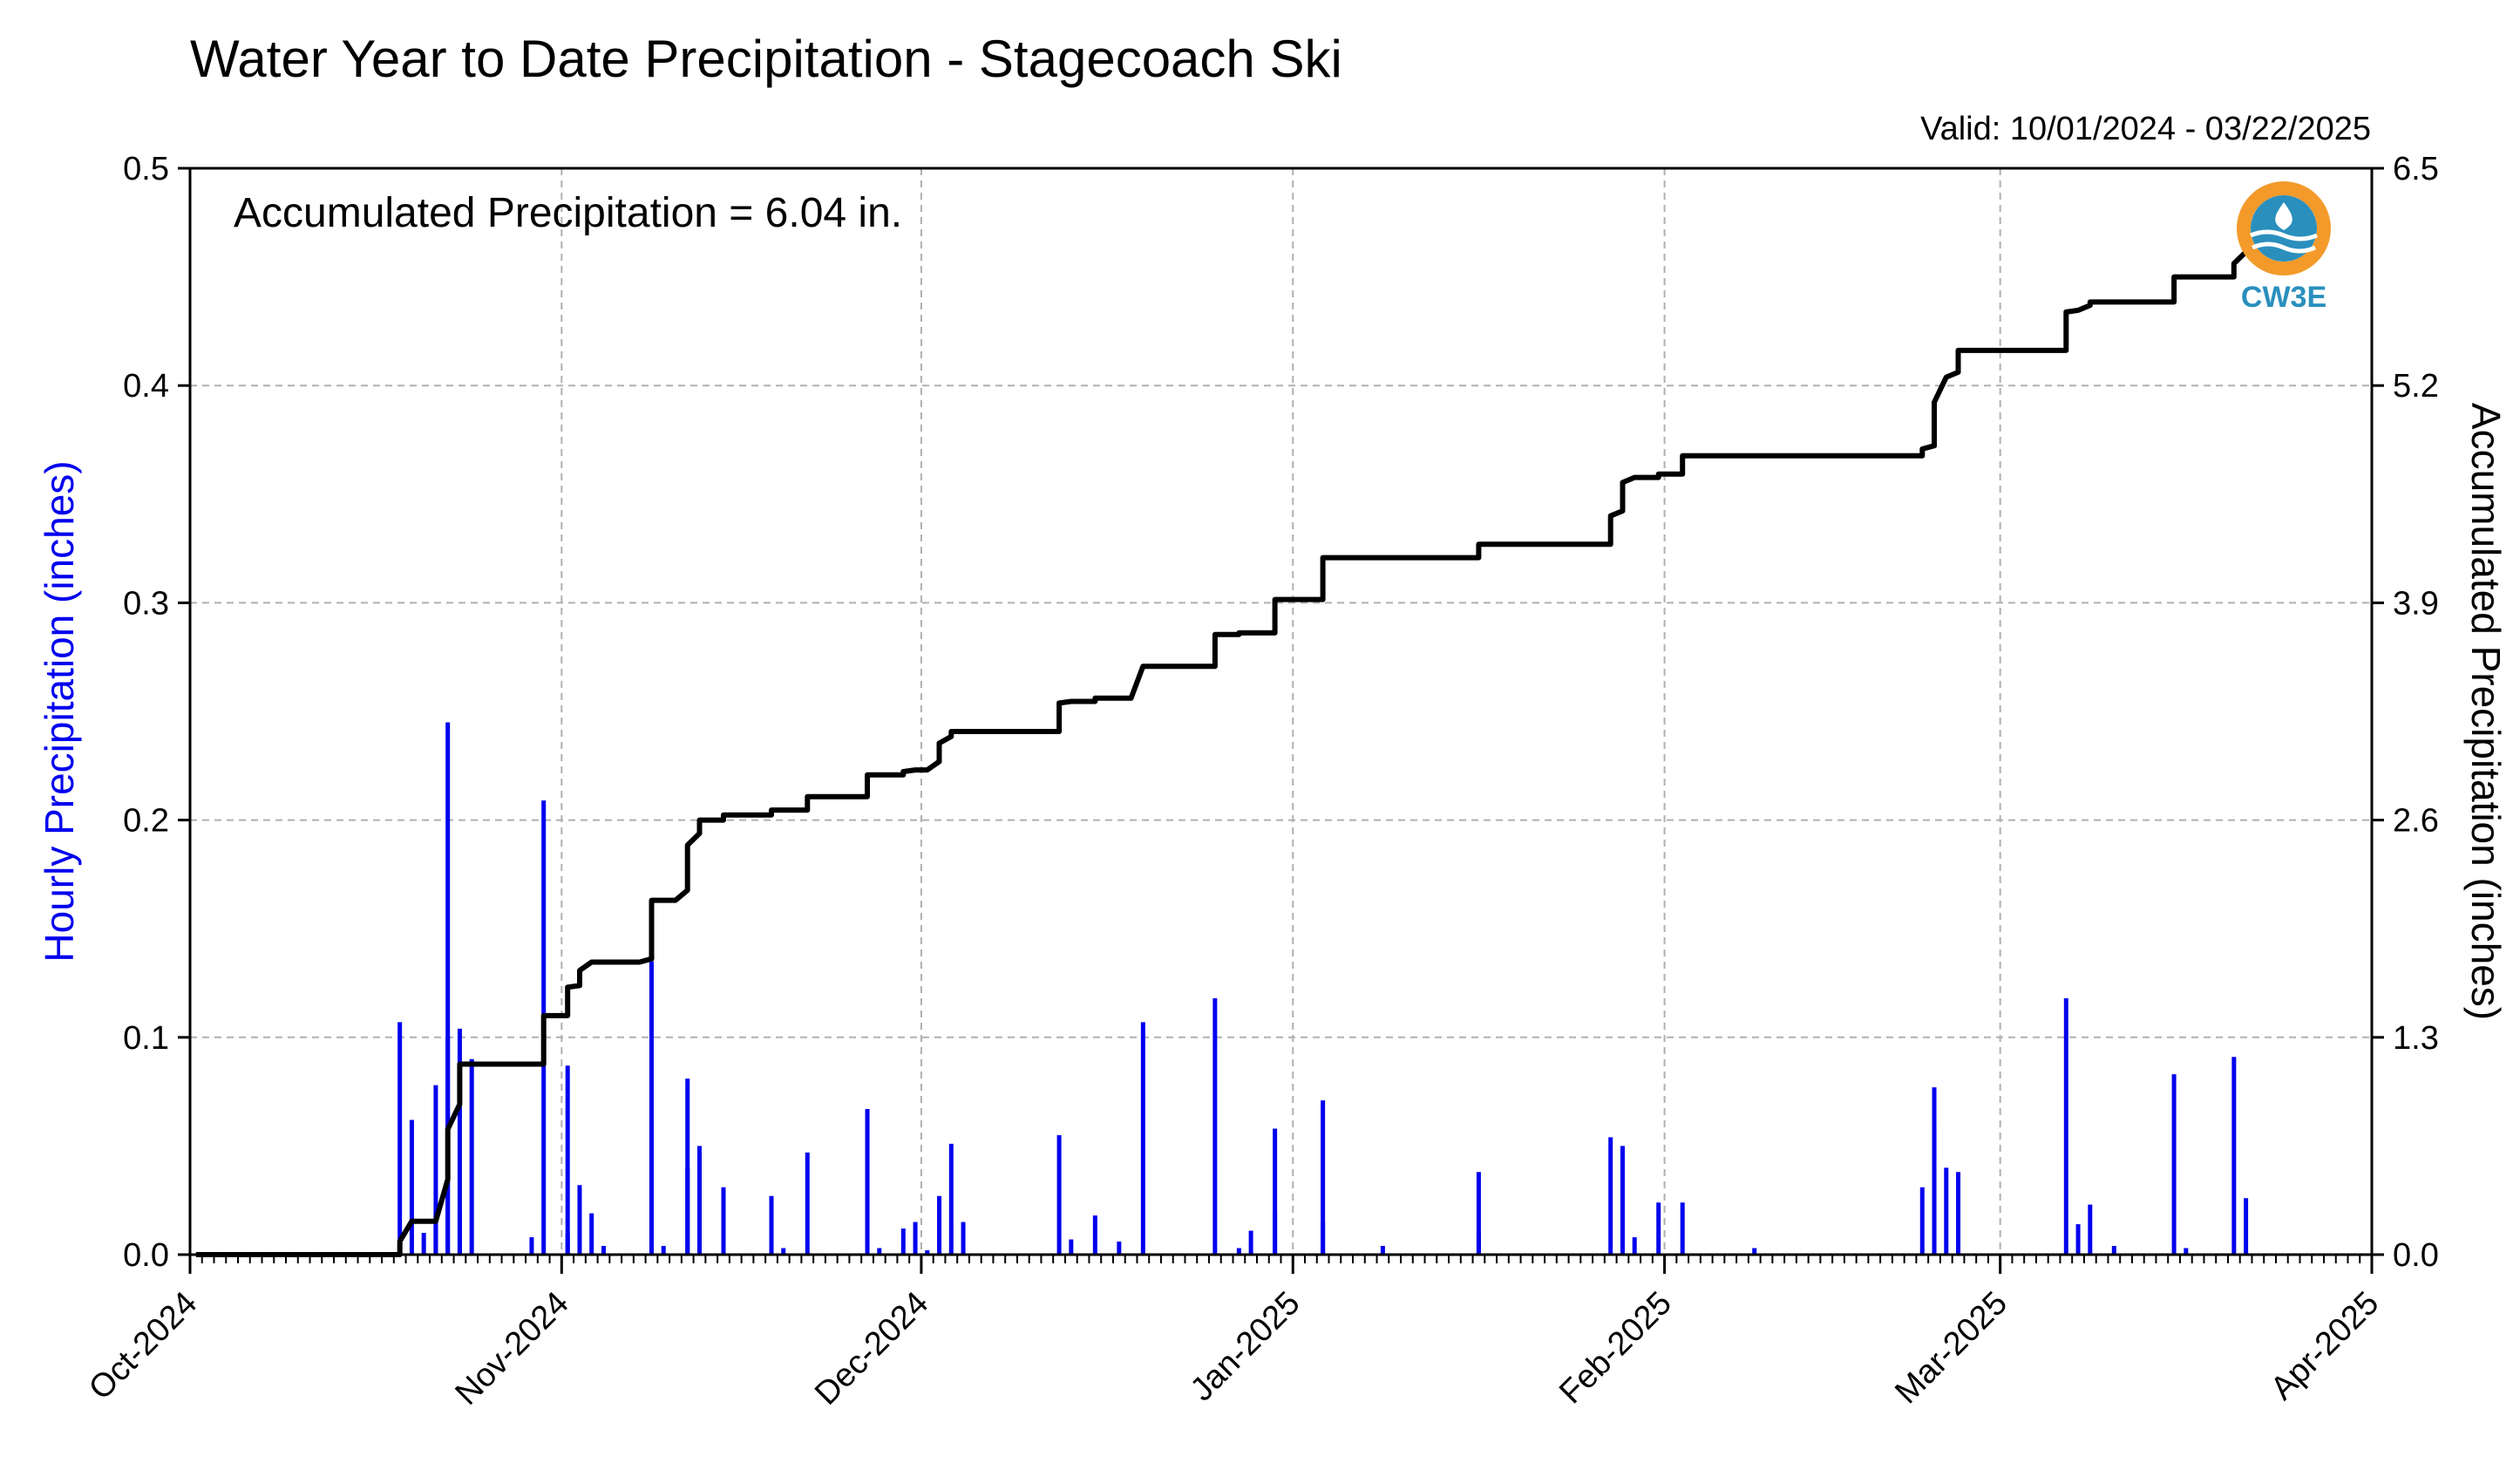 This screenshot has width=2520, height=1463. I want to click on right-tick-label: 0.0, so click(2416, 1255).